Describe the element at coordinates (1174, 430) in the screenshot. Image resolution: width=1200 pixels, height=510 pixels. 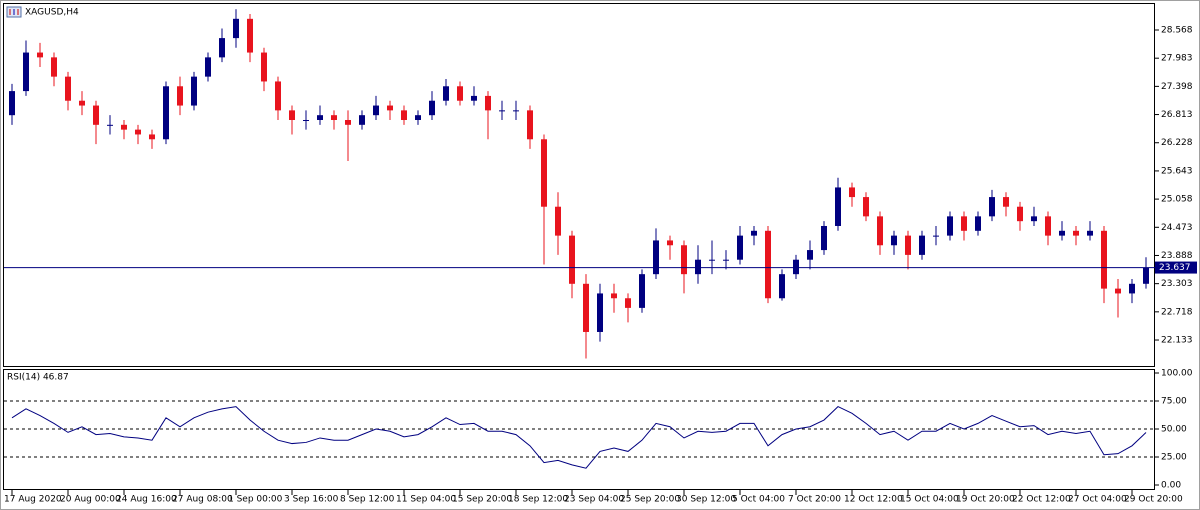
I see `y-tick-label: 50.00` at that location.